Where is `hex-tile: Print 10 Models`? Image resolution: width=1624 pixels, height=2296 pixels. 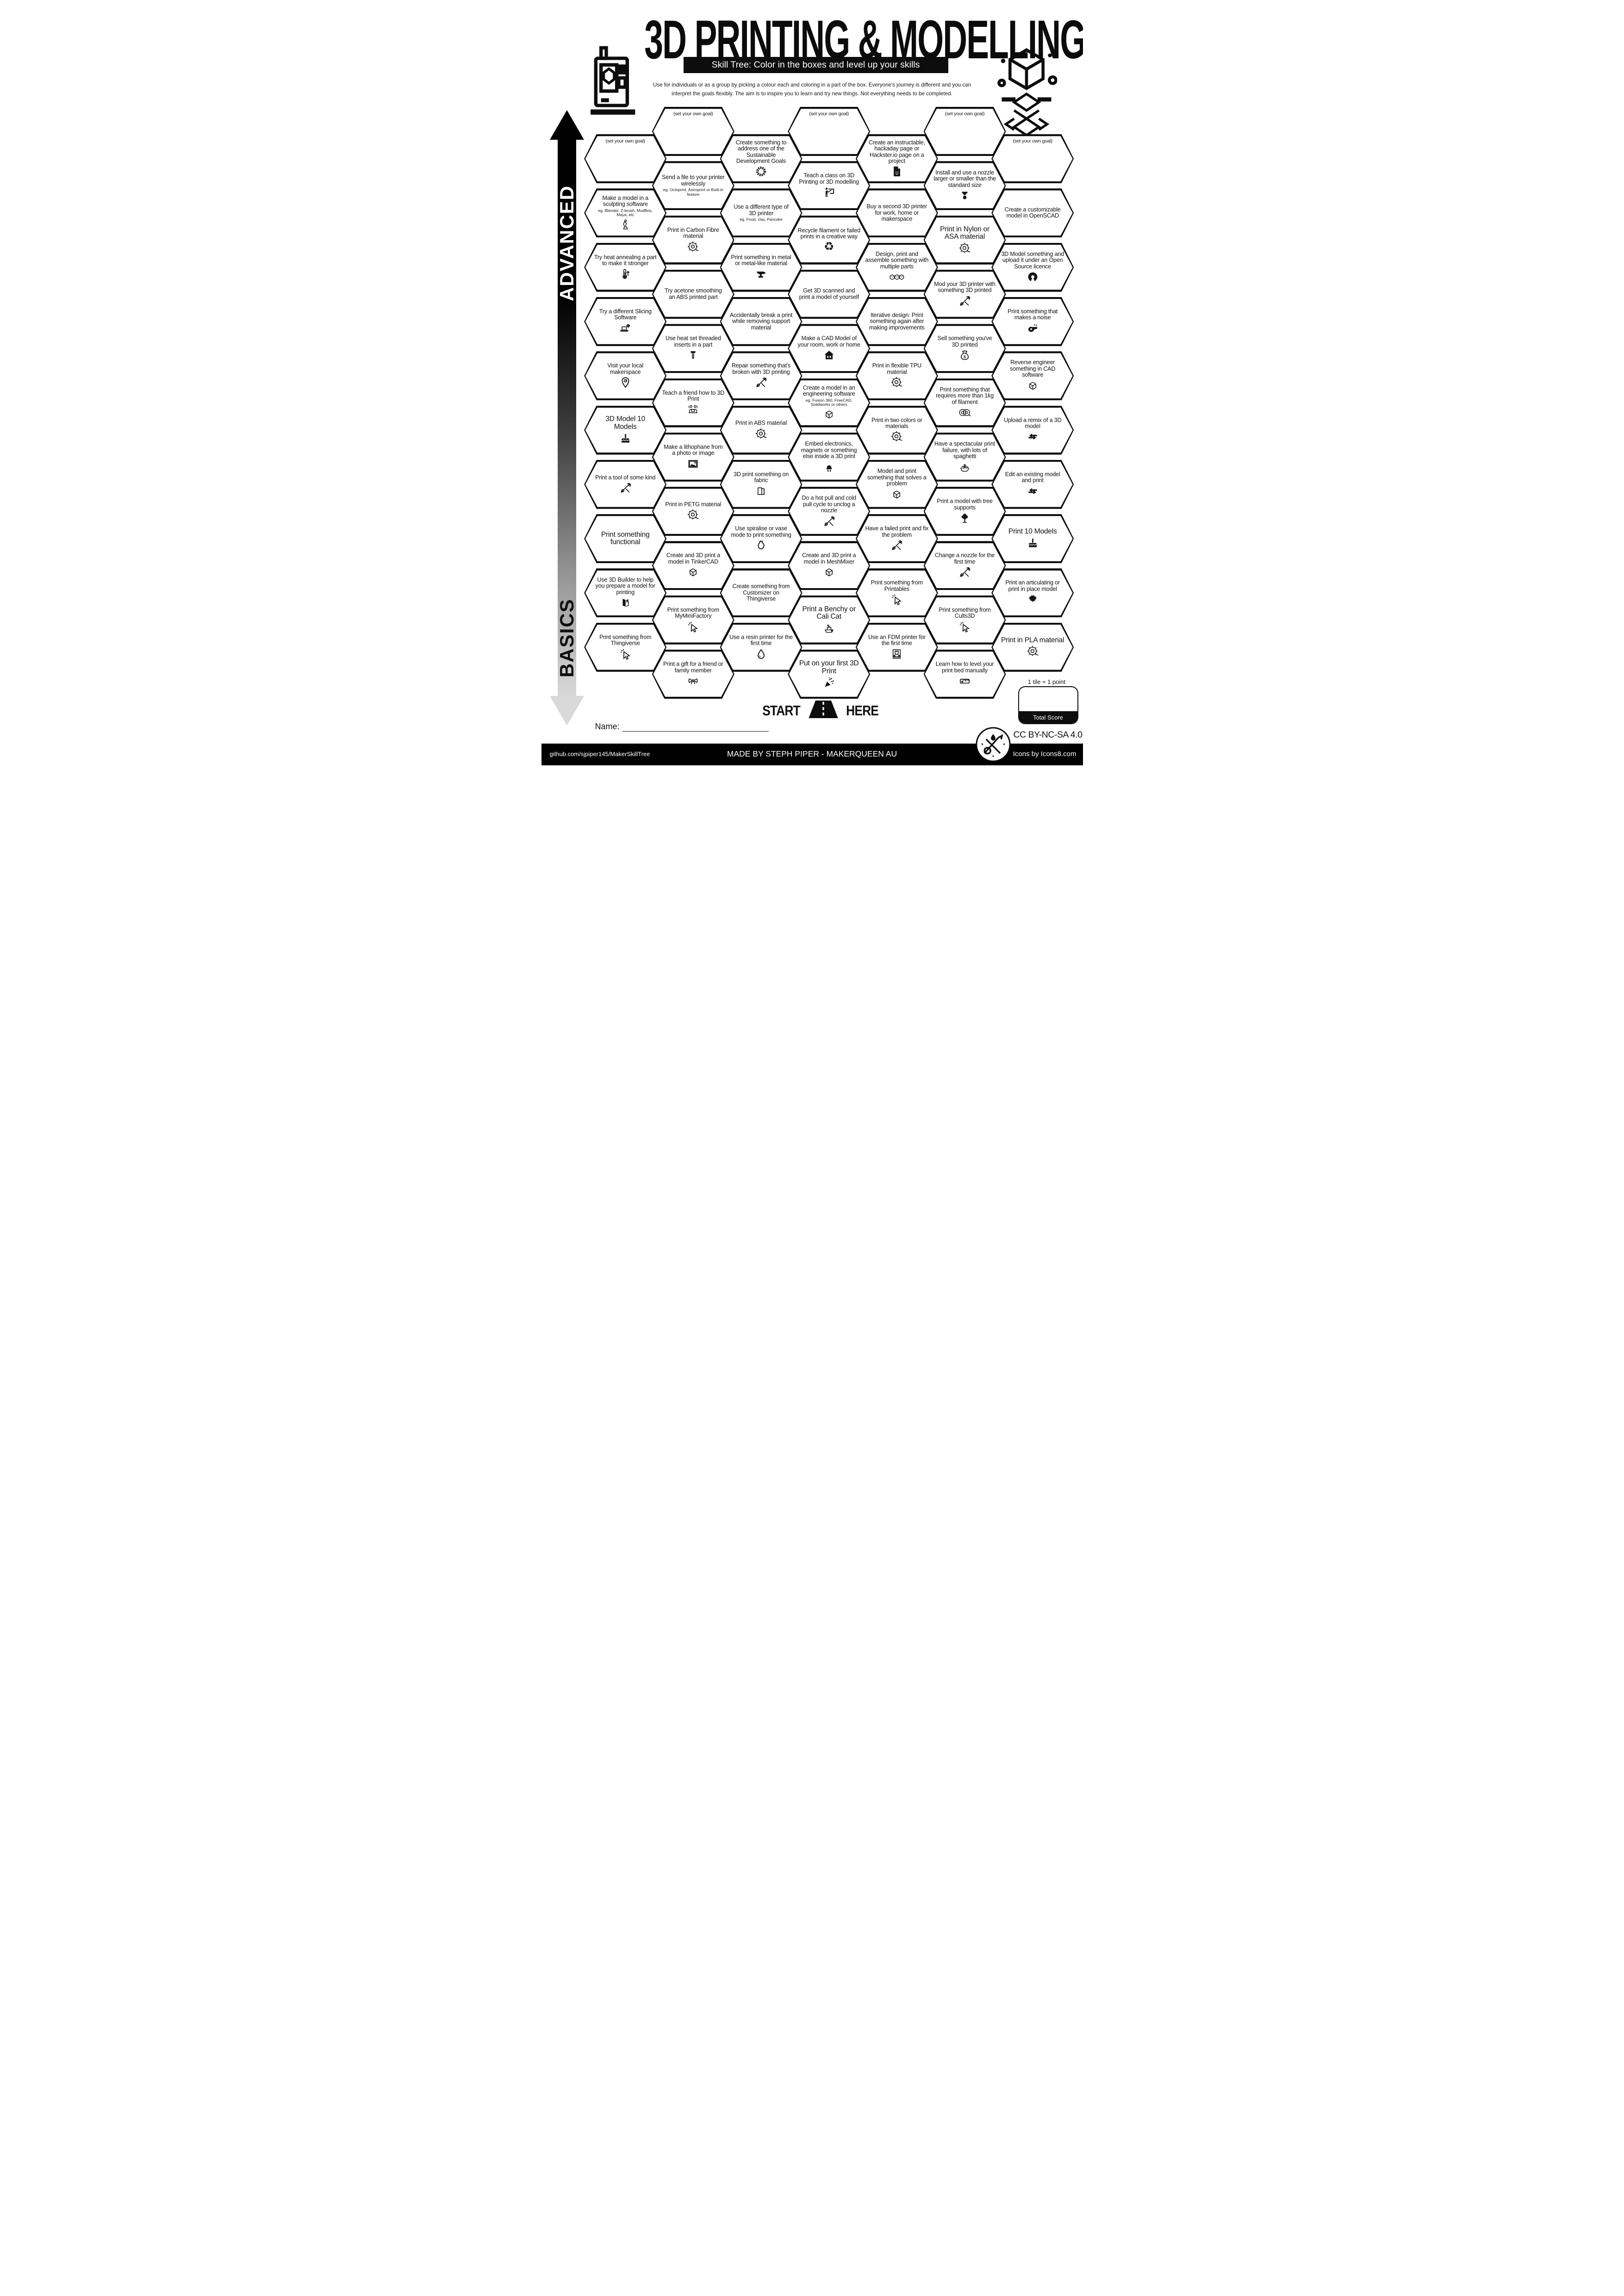
hex-tile: Print 10 Models is located at coordinates (1032, 539).